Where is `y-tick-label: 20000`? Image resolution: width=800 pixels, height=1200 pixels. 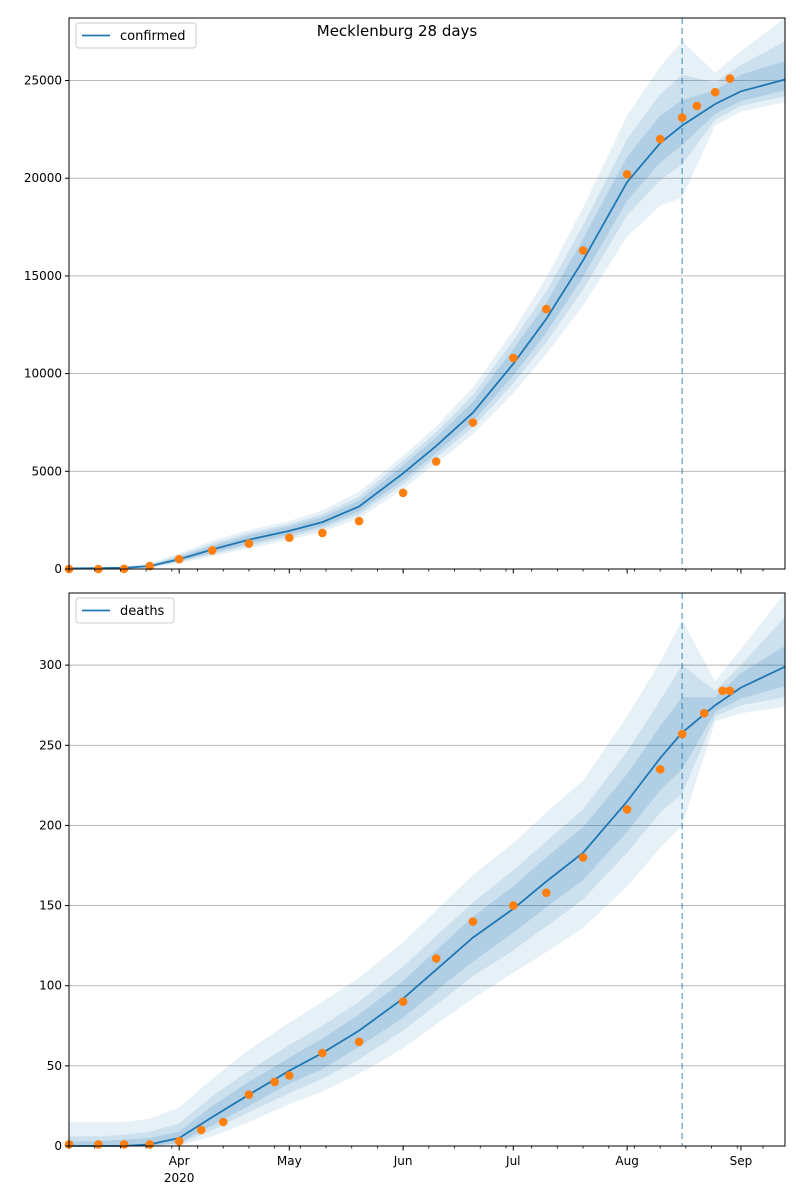
y-tick-label: 20000 is located at coordinates (43, 178).